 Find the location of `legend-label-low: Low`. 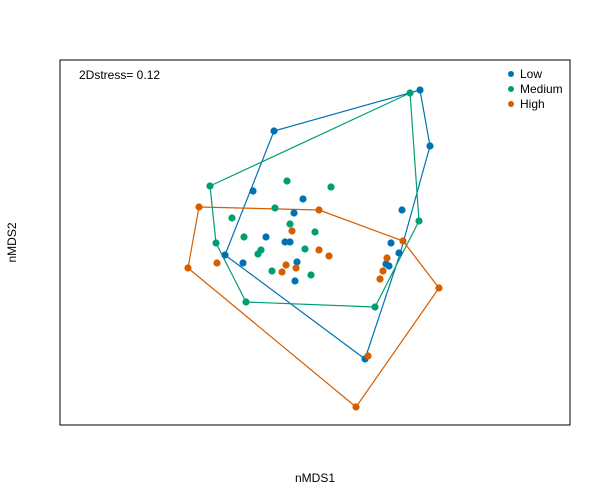

legend-label-low: Low is located at coordinates (531, 74).